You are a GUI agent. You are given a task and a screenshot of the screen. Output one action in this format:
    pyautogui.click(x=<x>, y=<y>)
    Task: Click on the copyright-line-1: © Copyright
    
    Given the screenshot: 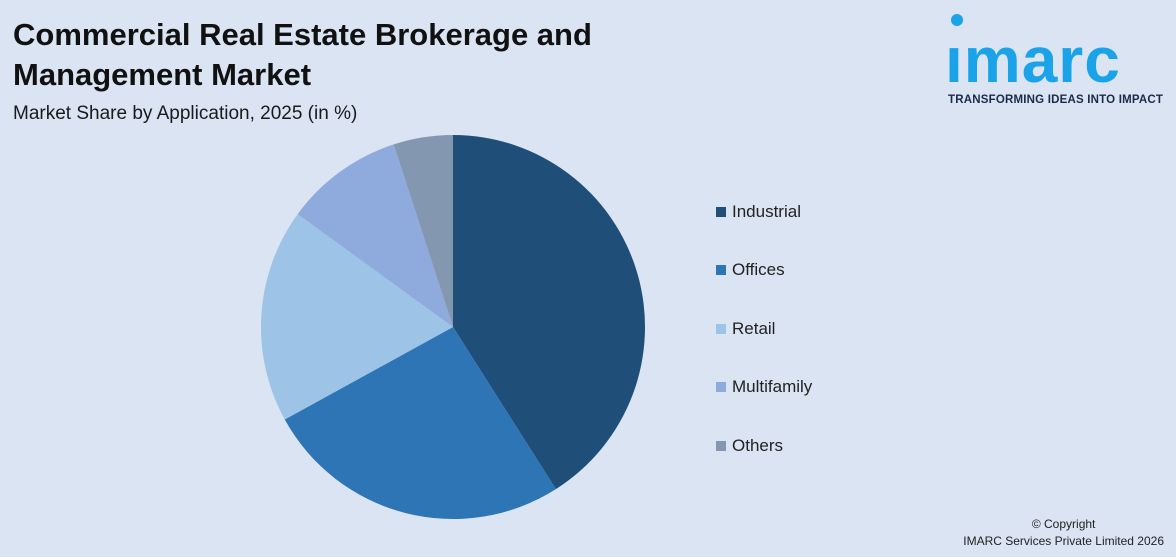 What is the action you would take?
    pyautogui.click(x=1063, y=524)
    